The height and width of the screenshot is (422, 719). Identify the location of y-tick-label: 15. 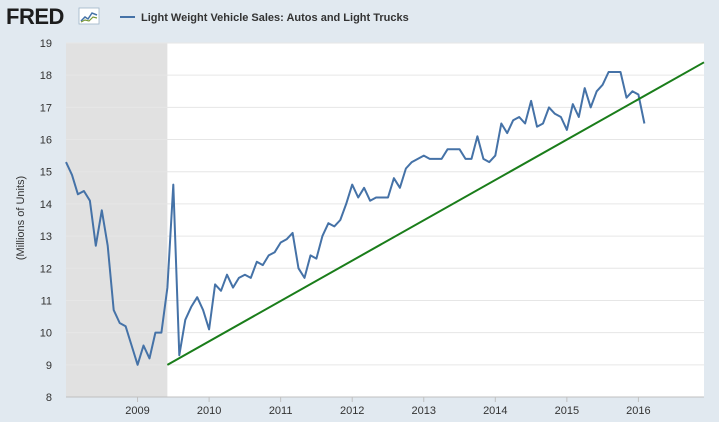
(46, 173).